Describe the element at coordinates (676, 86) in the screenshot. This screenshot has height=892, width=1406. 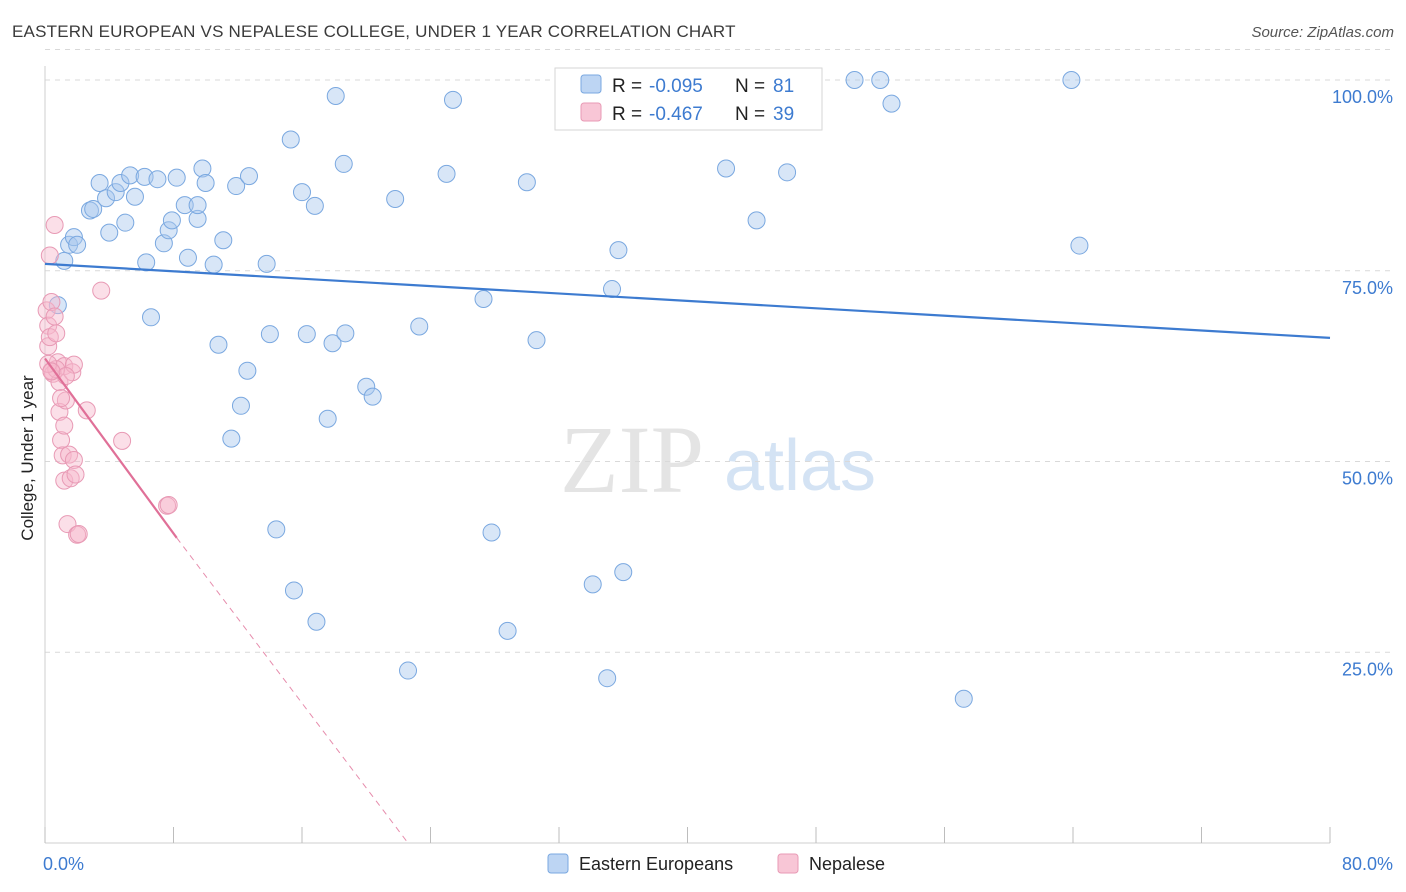
I see `legend-r-value-1: -0.095` at that location.